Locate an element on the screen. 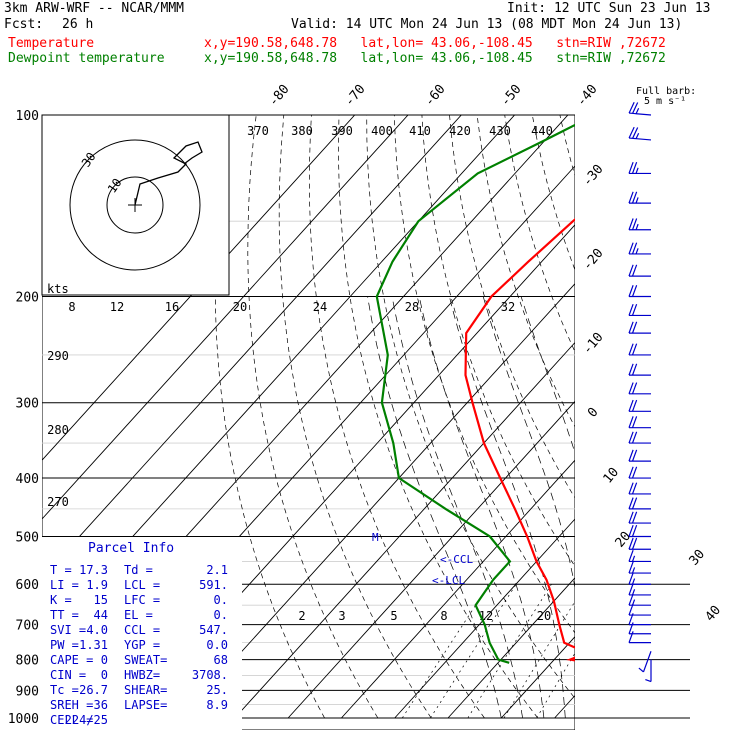  mixing-ratio-line is located at coordinates (446, 651).